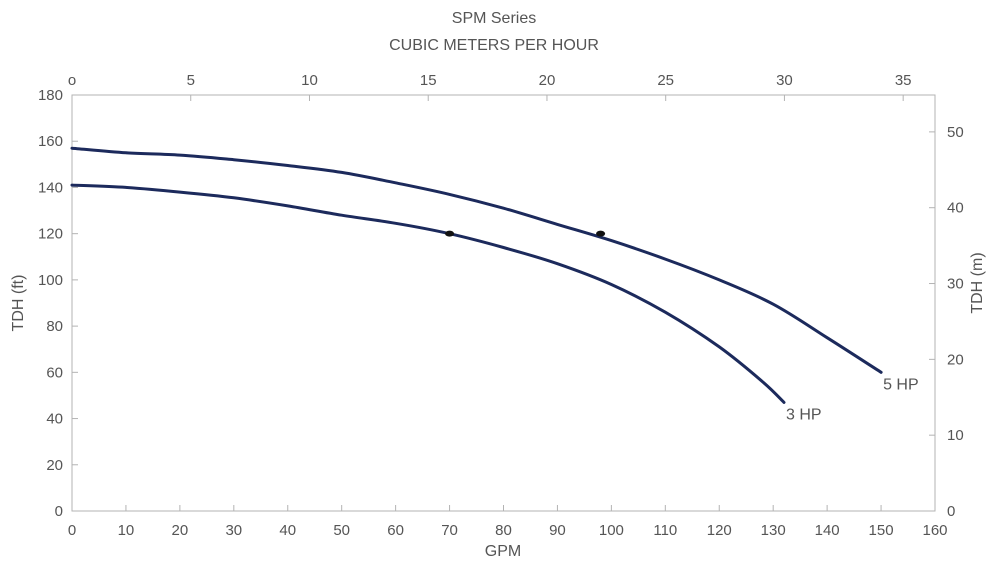  What do you see at coordinates (934, 530) in the screenshot?
I see `x-tick-label: 160` at bounding box center [934, 530].